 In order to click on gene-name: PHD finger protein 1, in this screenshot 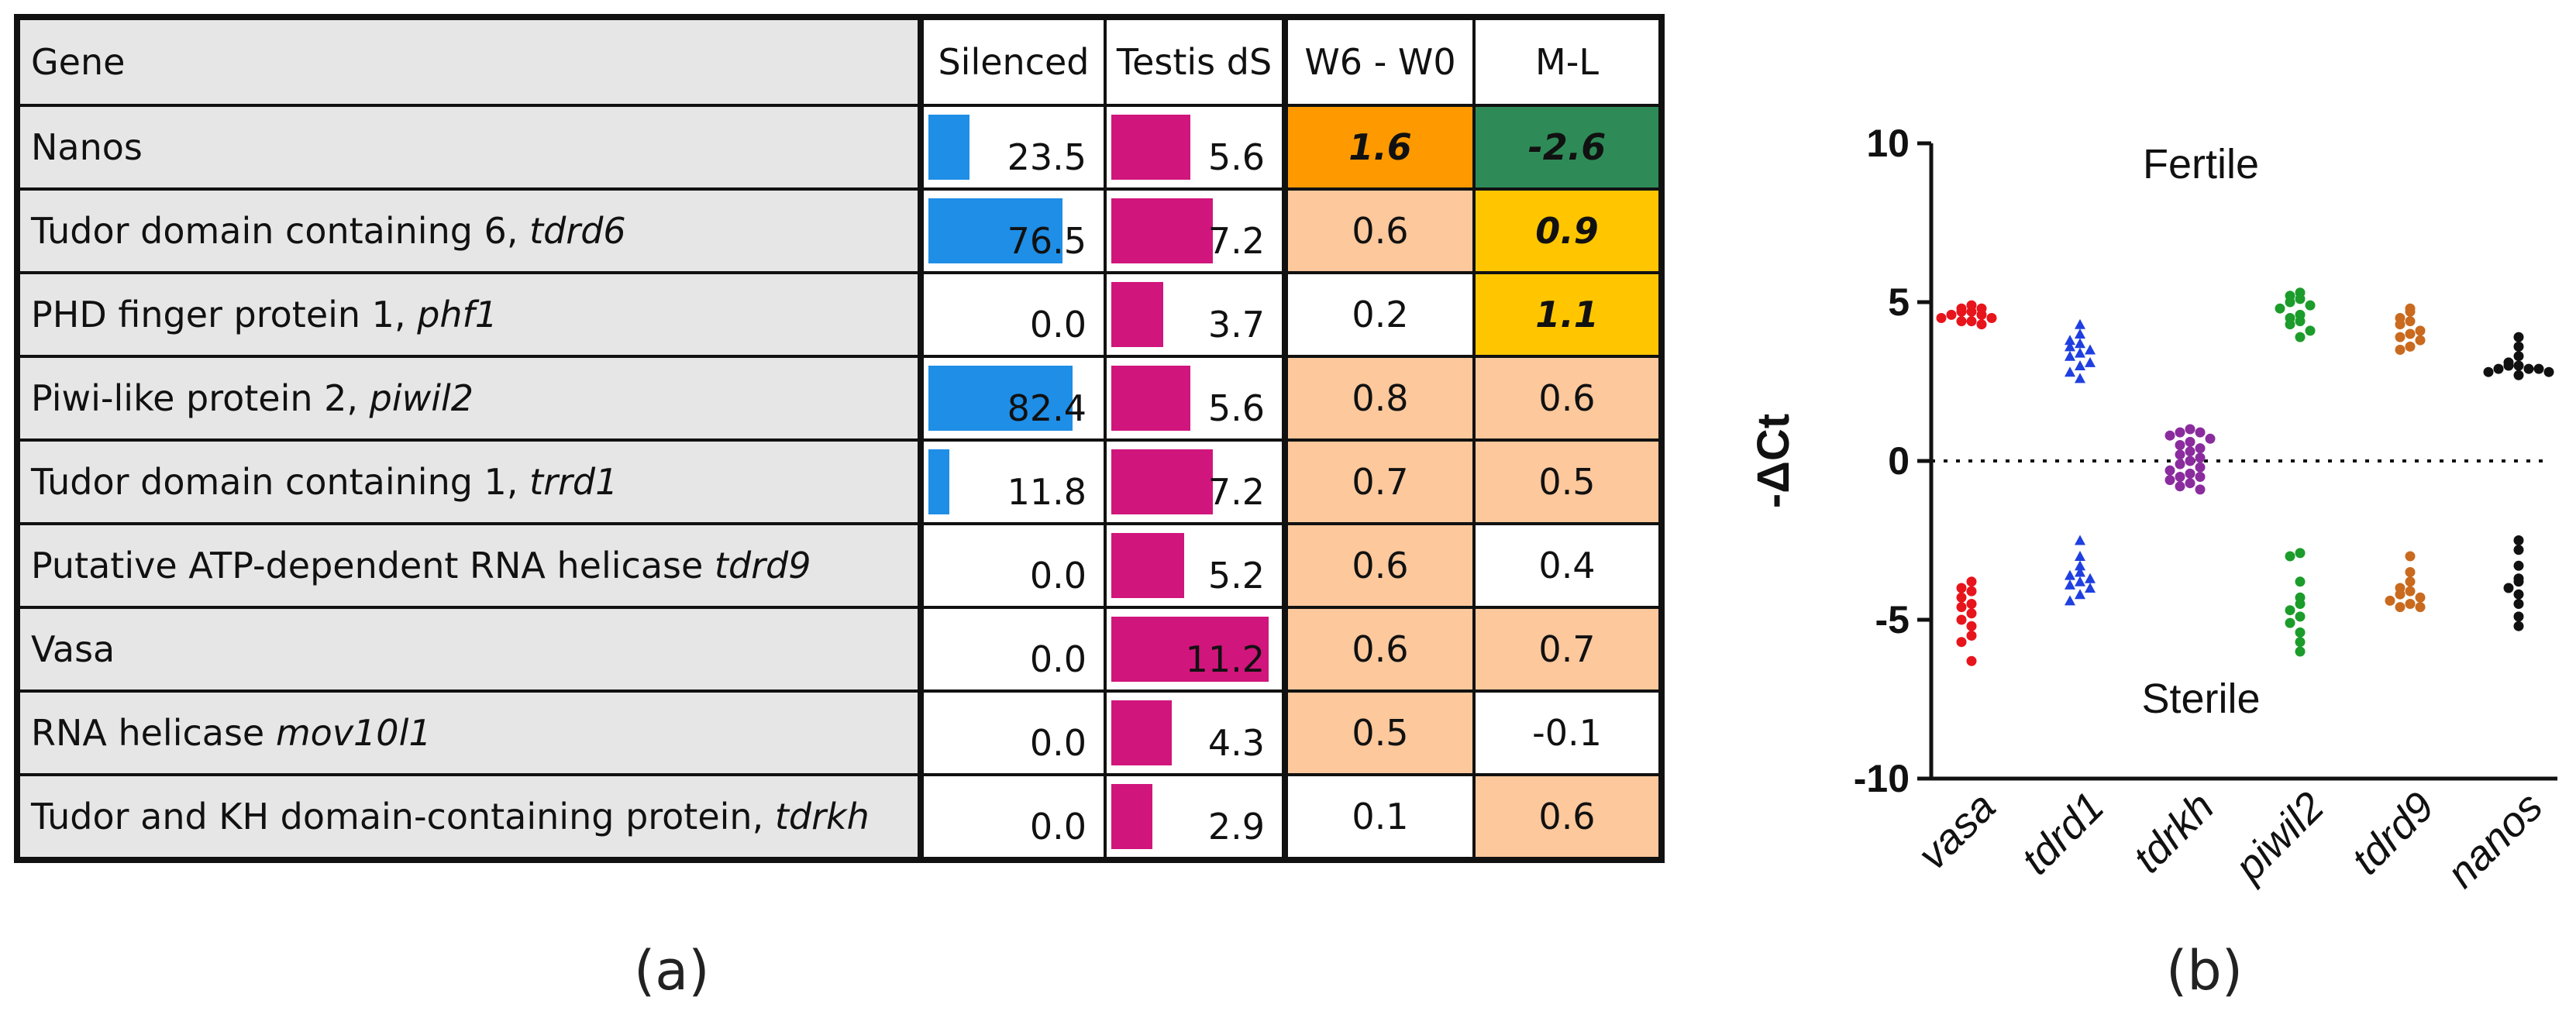, I will do `click(224, 314)`.